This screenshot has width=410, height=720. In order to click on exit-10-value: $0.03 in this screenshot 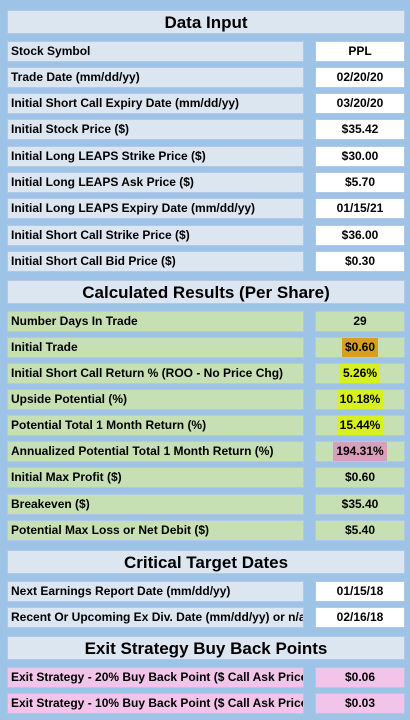, I will do `click(360, 703)`.